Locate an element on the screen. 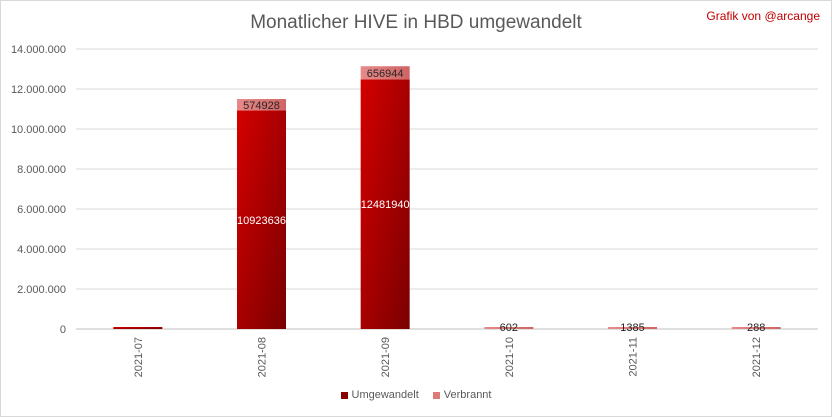 This screenshot has height=417, width=832. data-label-verbrannt-2021-10: 602 is located at coordinates (509, 328).